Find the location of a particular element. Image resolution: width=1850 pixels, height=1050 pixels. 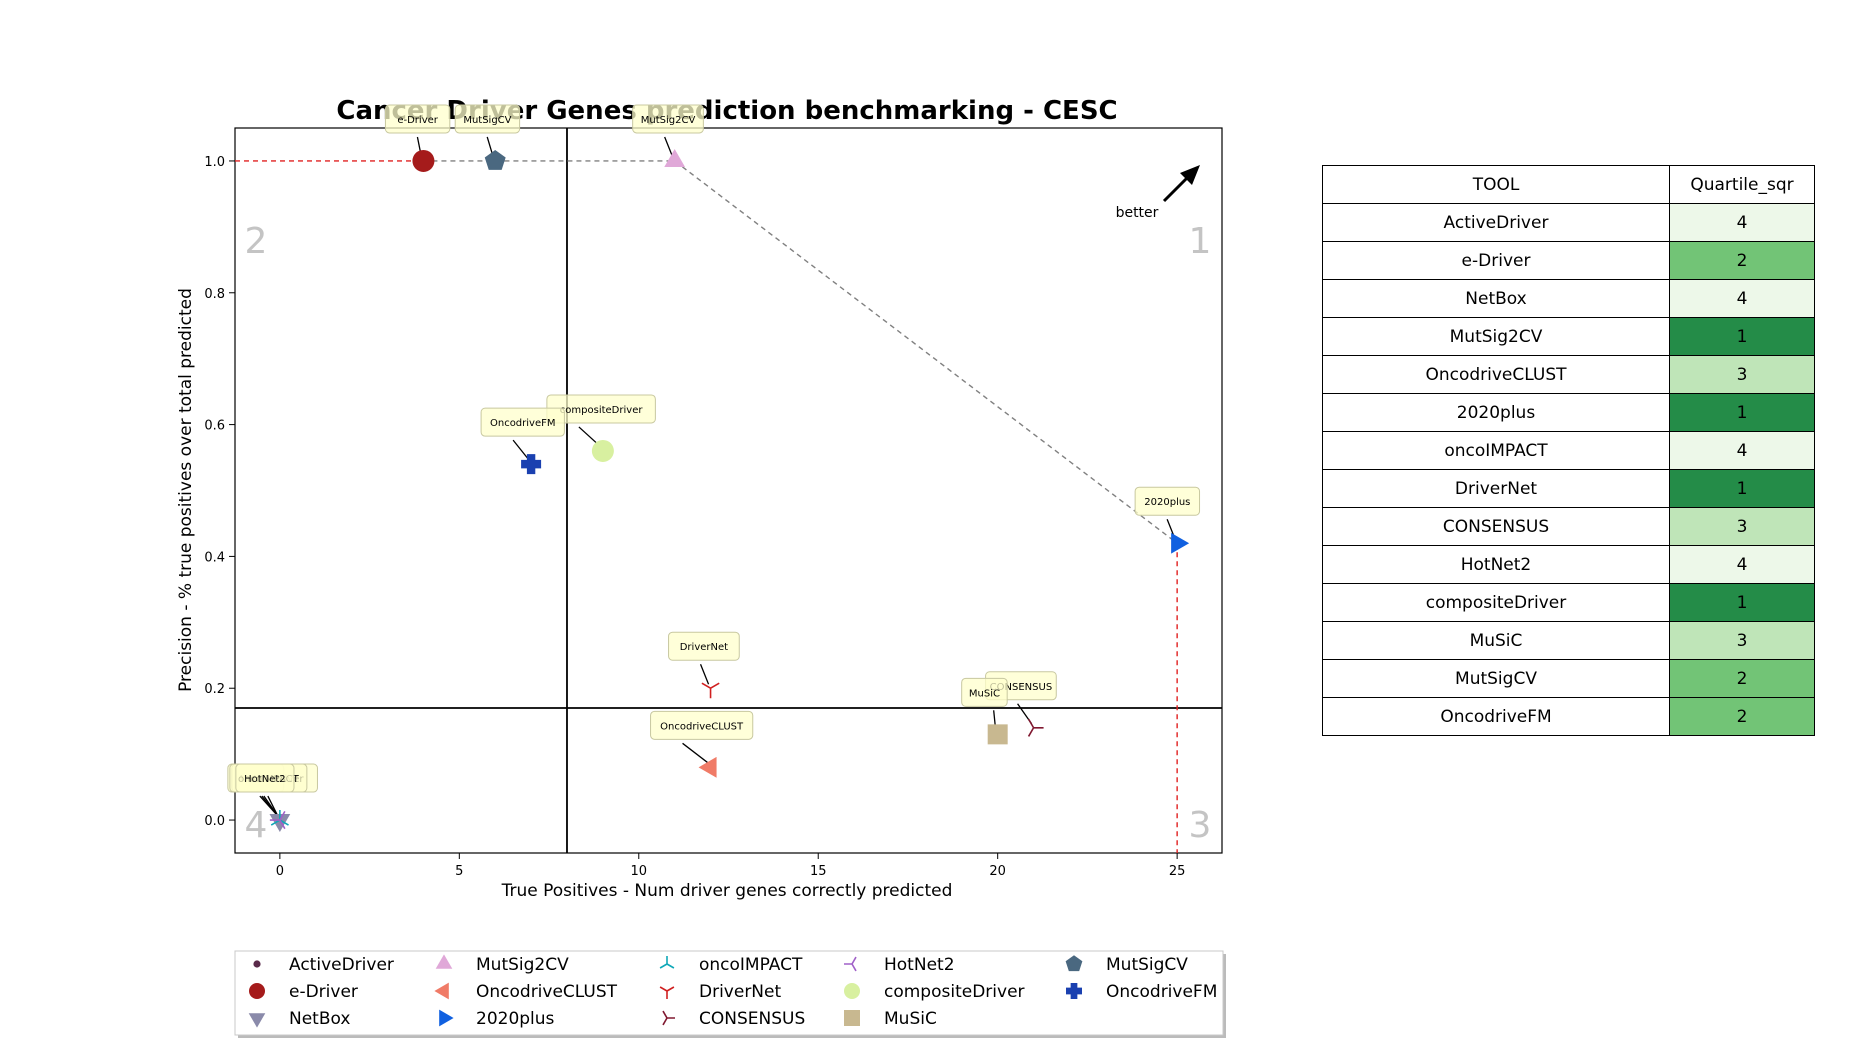

legend-entry-label: DriverNet is located at coordinates (740, 992).